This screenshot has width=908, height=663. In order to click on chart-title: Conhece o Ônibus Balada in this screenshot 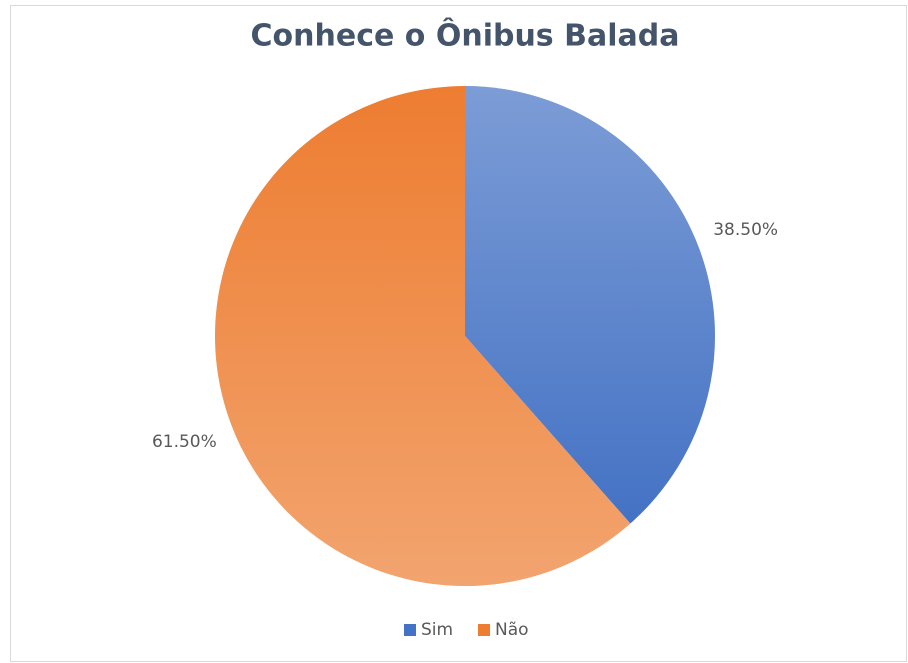, I will do `click(465, 35)`.